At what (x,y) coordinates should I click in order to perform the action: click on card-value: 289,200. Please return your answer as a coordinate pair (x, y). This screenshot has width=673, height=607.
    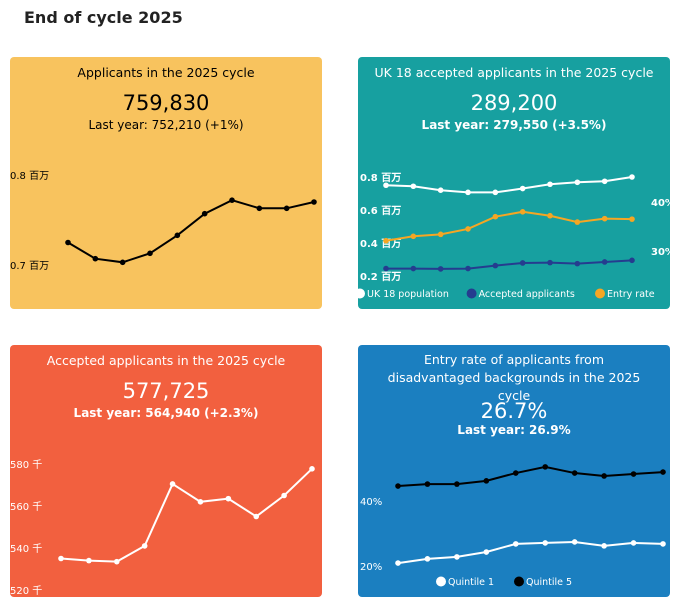
    Looking at the image, I should click on (514, 103).